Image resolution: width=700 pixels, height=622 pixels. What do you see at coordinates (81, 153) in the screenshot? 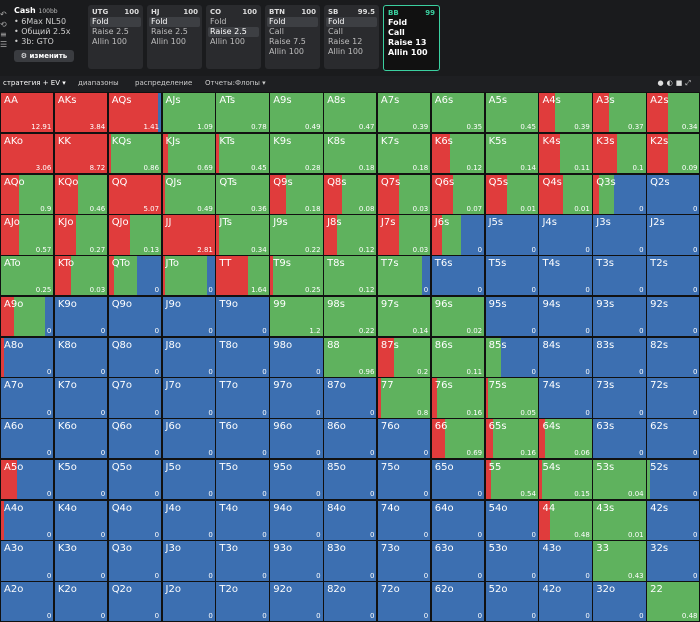
I see `hand-cell-kk: KK 8.72` at bounding box center [81, 153].